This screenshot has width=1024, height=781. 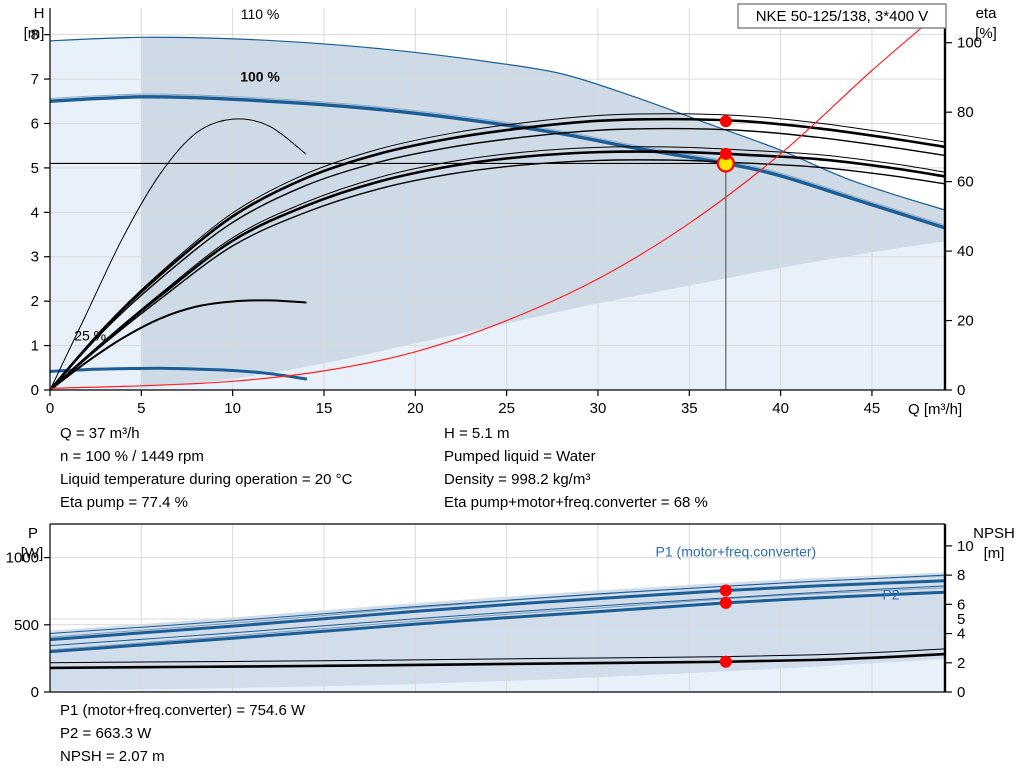 I want to click on power-info-1: P2 = 663.3 W, so click(x=106, y=733).